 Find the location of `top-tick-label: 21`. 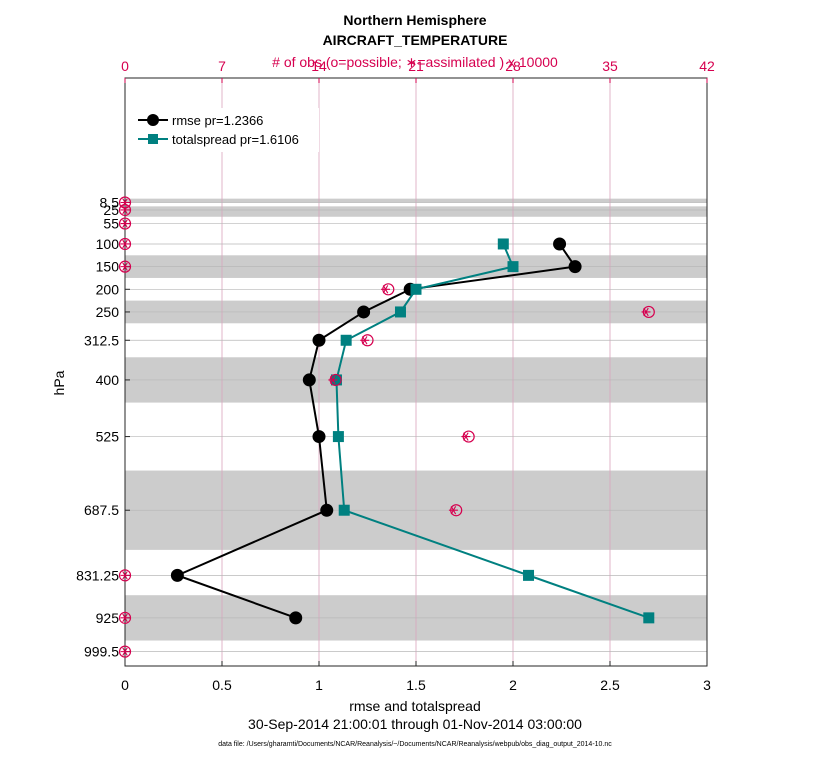

top-tick-label: 21 is located at coordinates (416, 66).